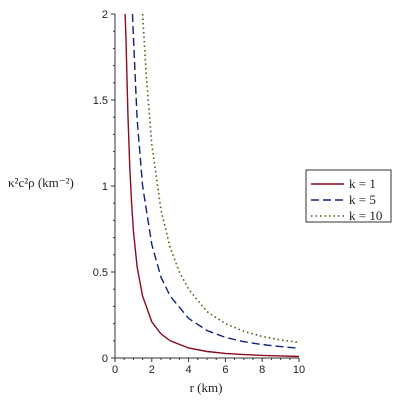 The height and width of the screenshot is (400, 400). I want to click on legend-label-3: k = 10, so click(365, 215).